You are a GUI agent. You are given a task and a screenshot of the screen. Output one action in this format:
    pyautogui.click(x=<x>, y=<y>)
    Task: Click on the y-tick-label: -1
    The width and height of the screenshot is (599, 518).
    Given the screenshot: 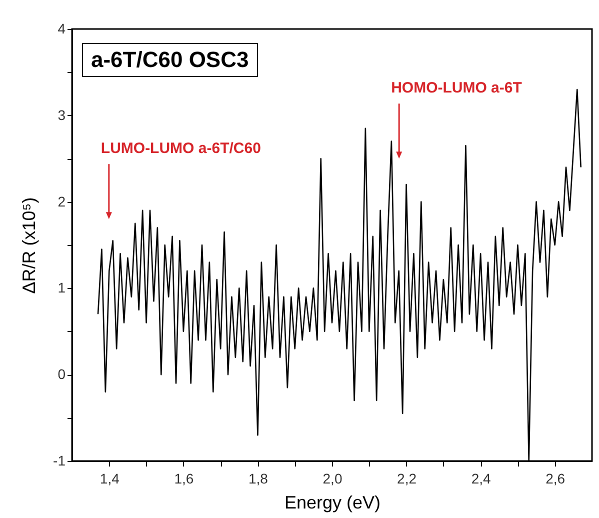 What is the action you would take?
    pyautogui.click(x=59, y=460)
    